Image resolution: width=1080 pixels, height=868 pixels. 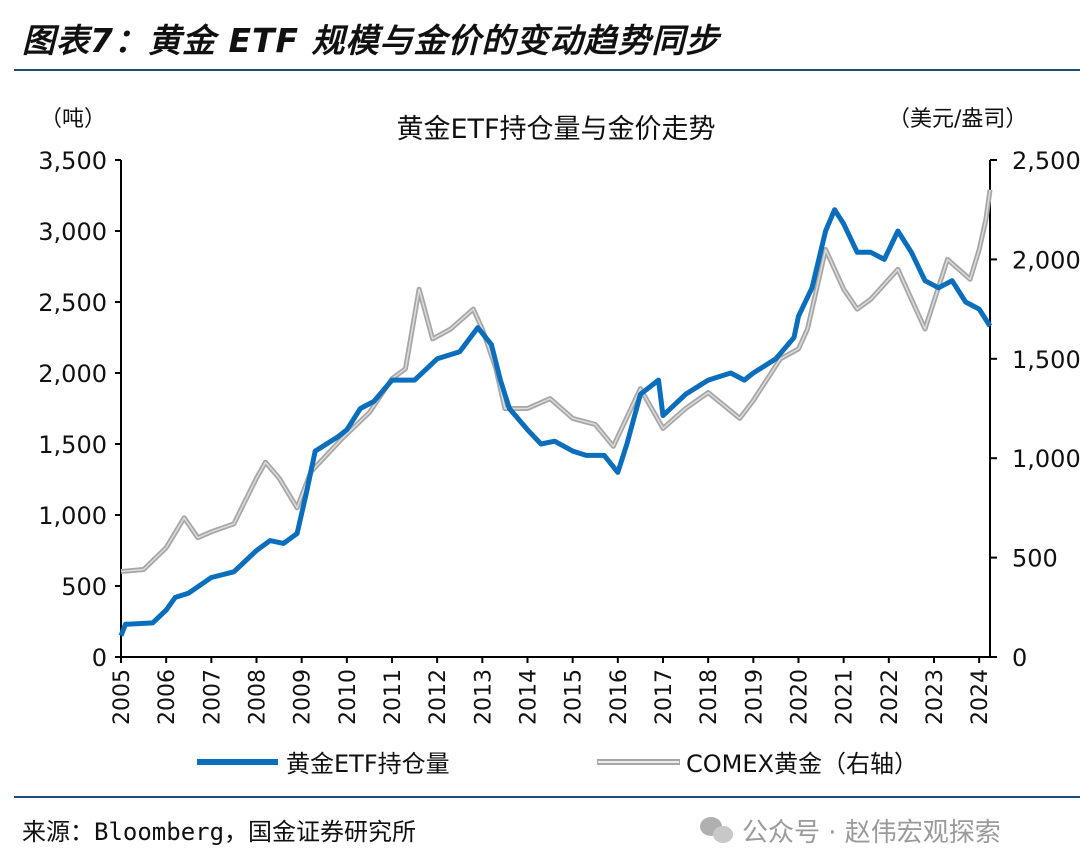 What do you see at coordinates (72, 303) in the screenshot?
I see `y-left-tick-label: 2,500` at bounding box center [72, 303].